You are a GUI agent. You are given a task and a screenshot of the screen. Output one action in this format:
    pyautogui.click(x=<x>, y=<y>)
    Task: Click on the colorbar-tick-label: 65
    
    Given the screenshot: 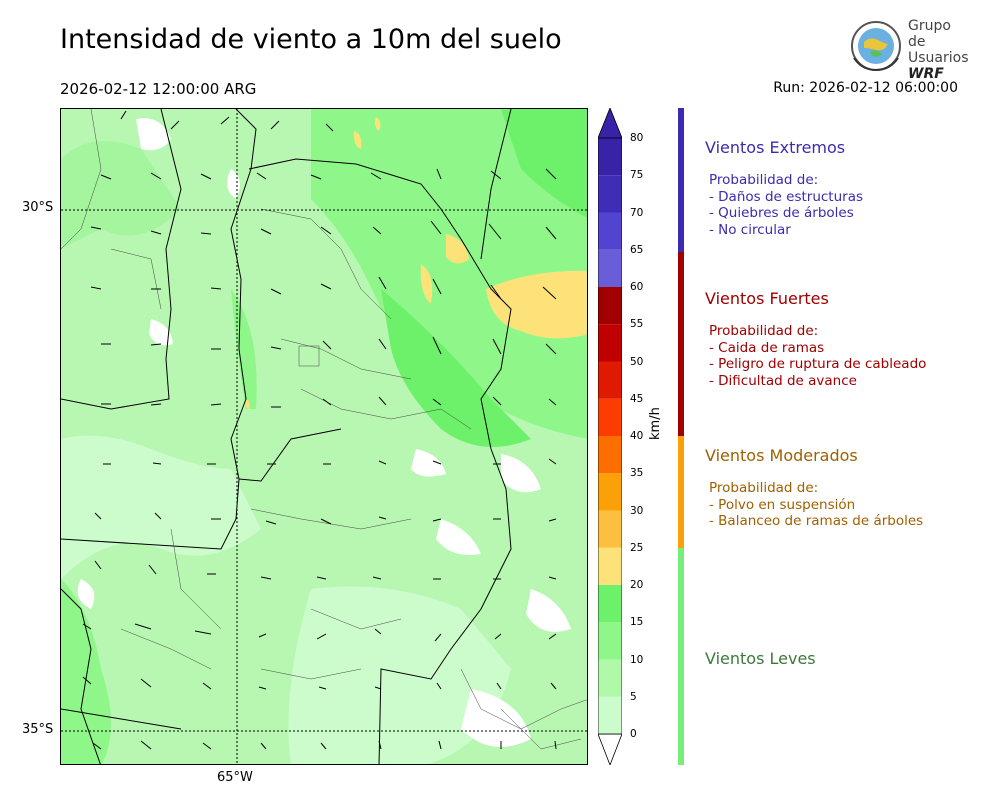 What is the action you would take?
    pyautogui.click(x=637, y=249)
    